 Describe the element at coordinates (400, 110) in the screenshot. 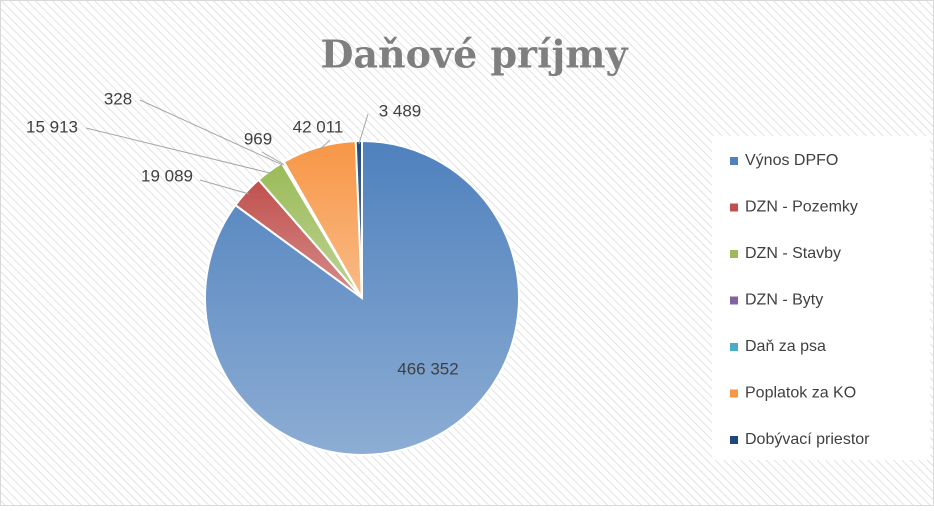

I see `data-label: 3 489` at that location.